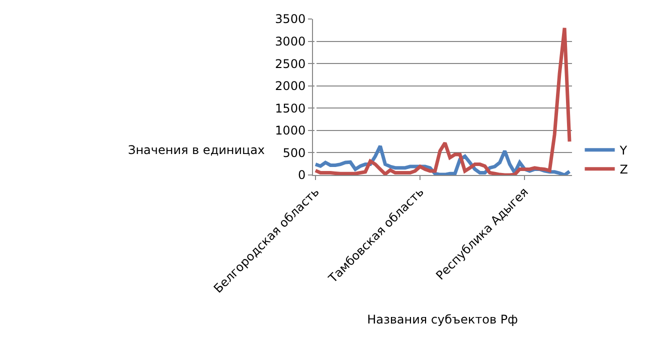 The height and width of the screenshot is (352, 646). Describe the element at coordinates (196, 150) in the screenshot. I see `y-axis-title: Значения в единицах` at that location.